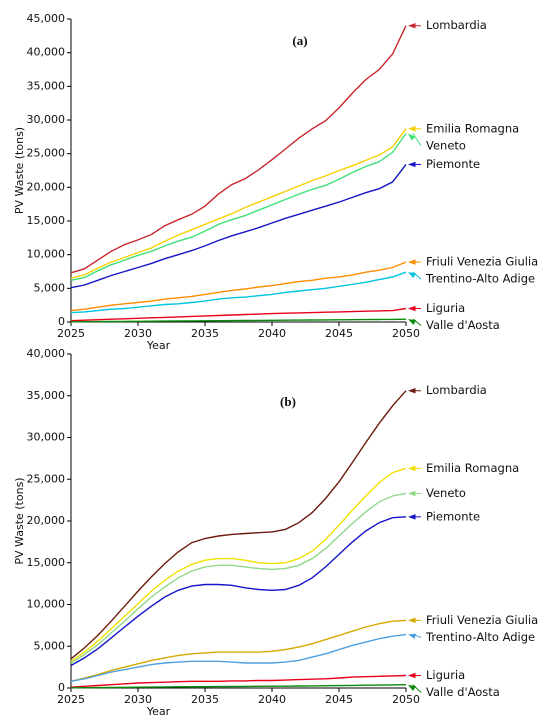 This screenshot has height=724, width=550. What do you see at coordinates (417, 140) in the screenshot?
I see `label-arrow` at bounding box center [417, 140].